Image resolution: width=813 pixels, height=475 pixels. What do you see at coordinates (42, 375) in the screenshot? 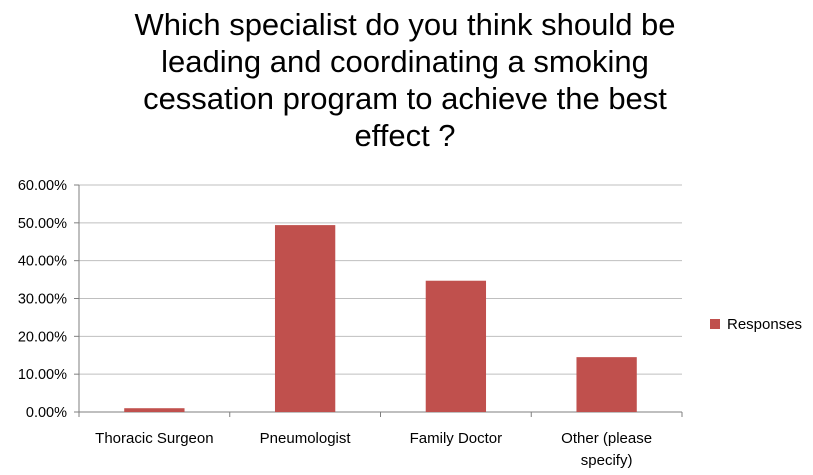
I see `y-tick-label: 10.00%` at bounding box center [42, 375].